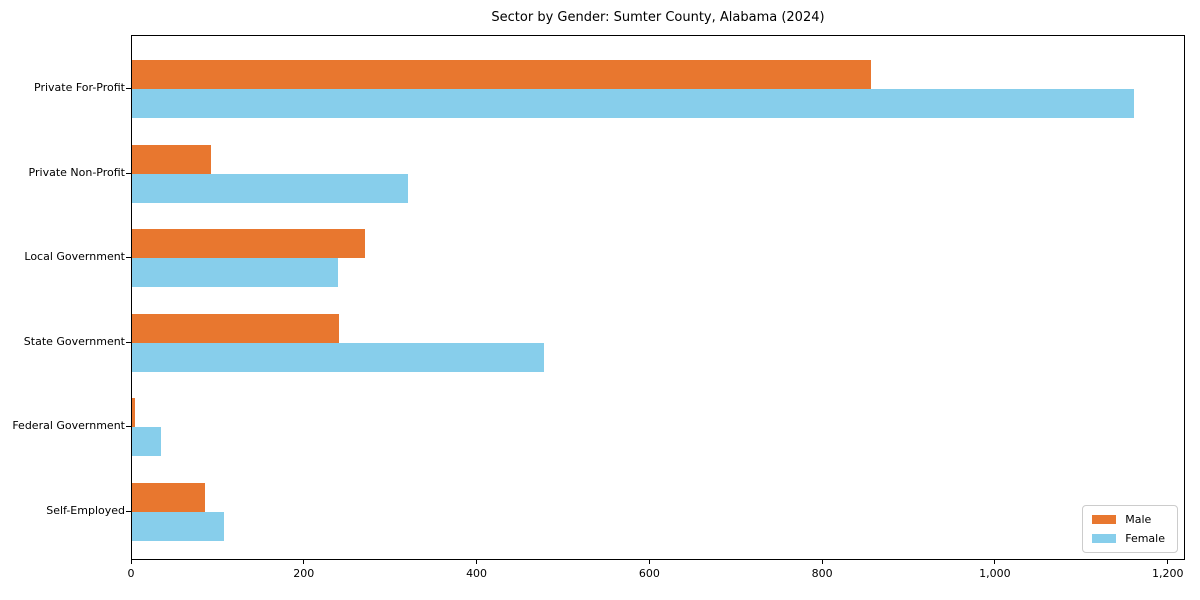  I want to click on legend-entry-male: Male, so click(1128, 519).